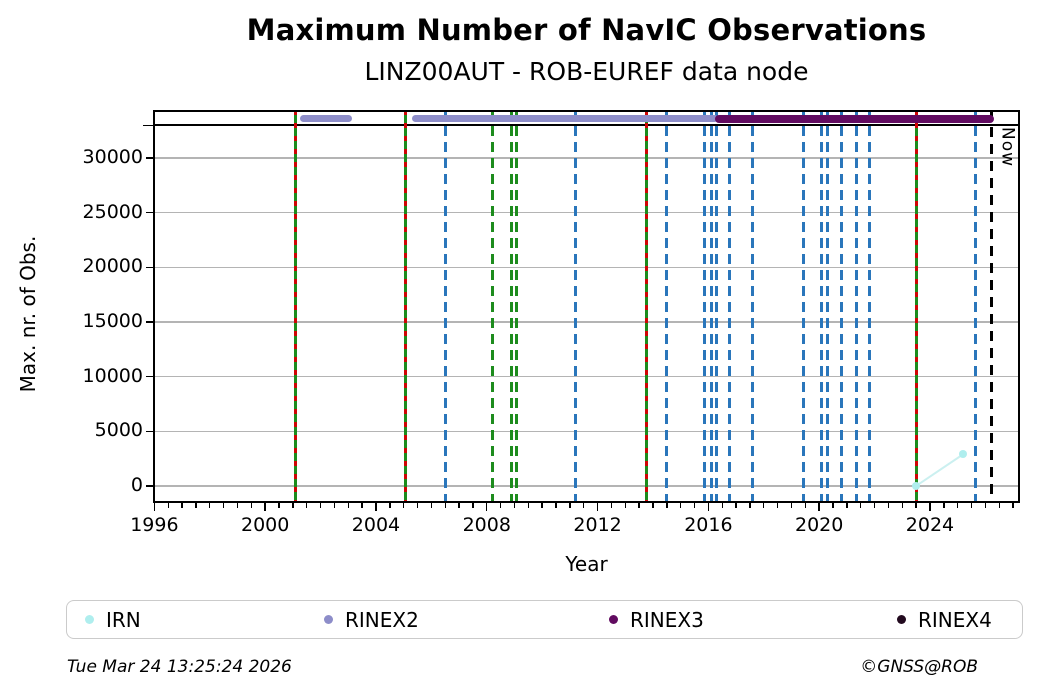 The height and width of the screenshot is (699, 1040). I want to click on reference-tick, so click(148, 125).